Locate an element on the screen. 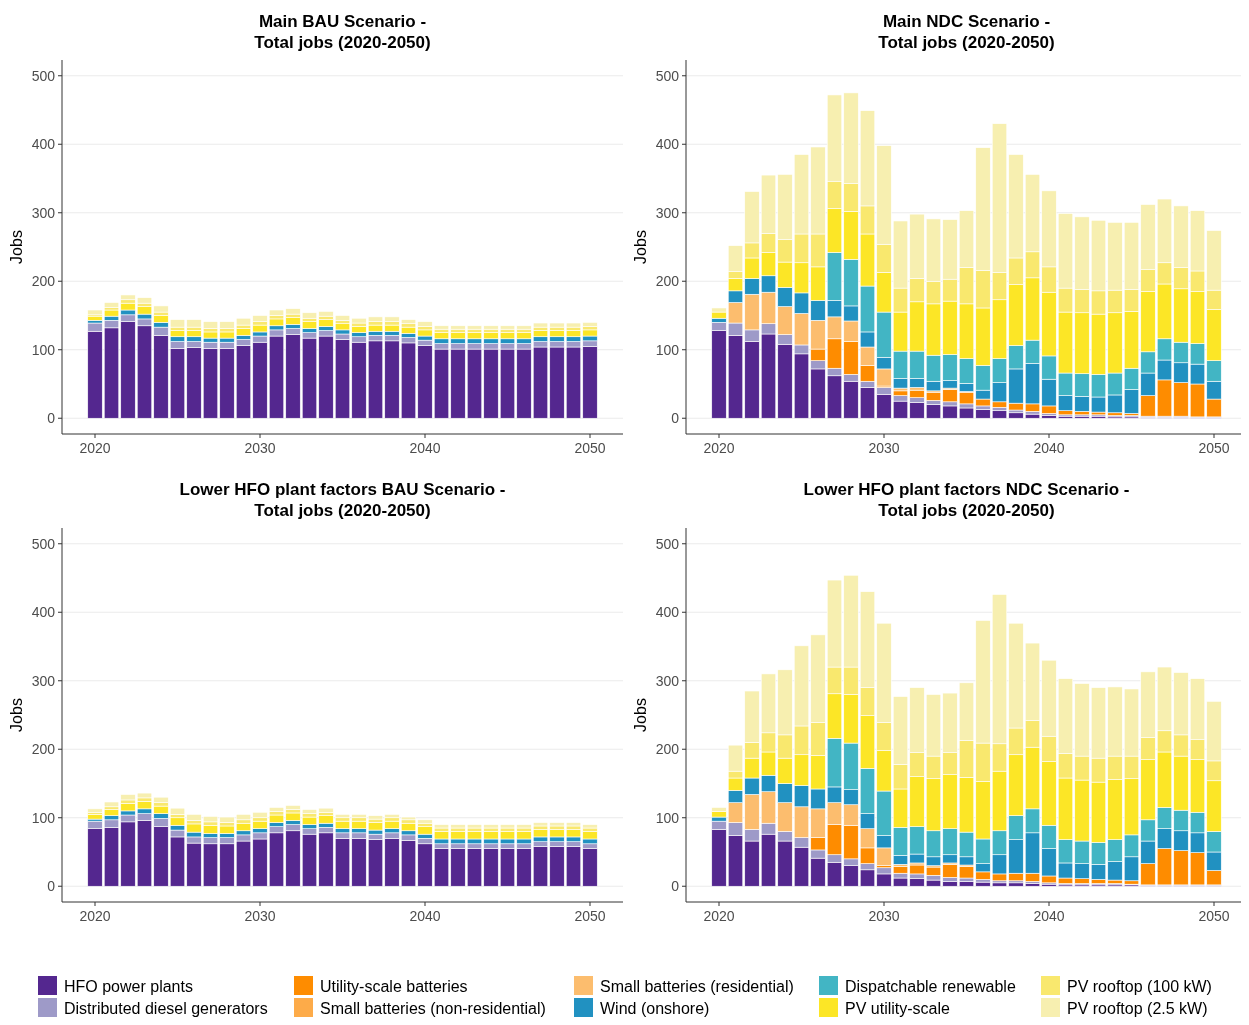 The height and width of the screenshot is (1025, 1249). legend-label: Distributed diesel generators is located at coordinates (166, 1008).